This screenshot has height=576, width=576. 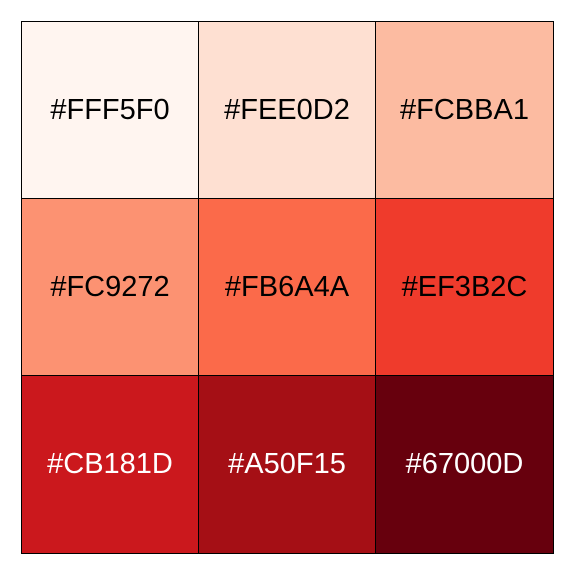 I want to click on swatch-6: #EF3B2C, so click(x=464, y=287).